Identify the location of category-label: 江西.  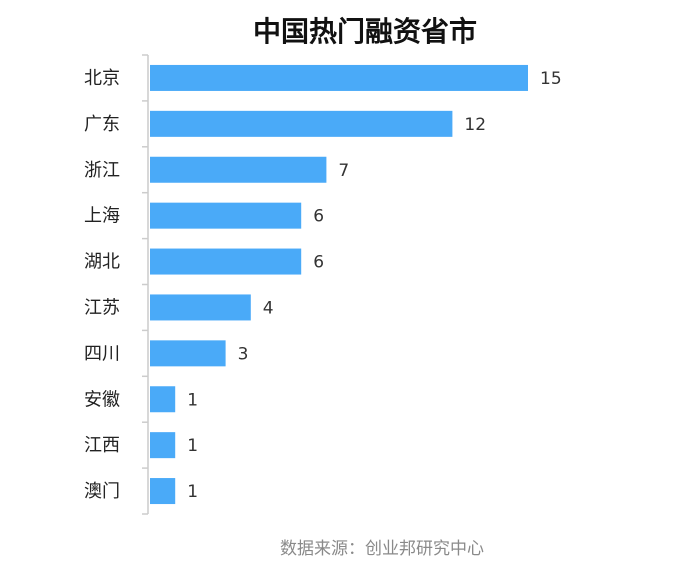
(102, 445).